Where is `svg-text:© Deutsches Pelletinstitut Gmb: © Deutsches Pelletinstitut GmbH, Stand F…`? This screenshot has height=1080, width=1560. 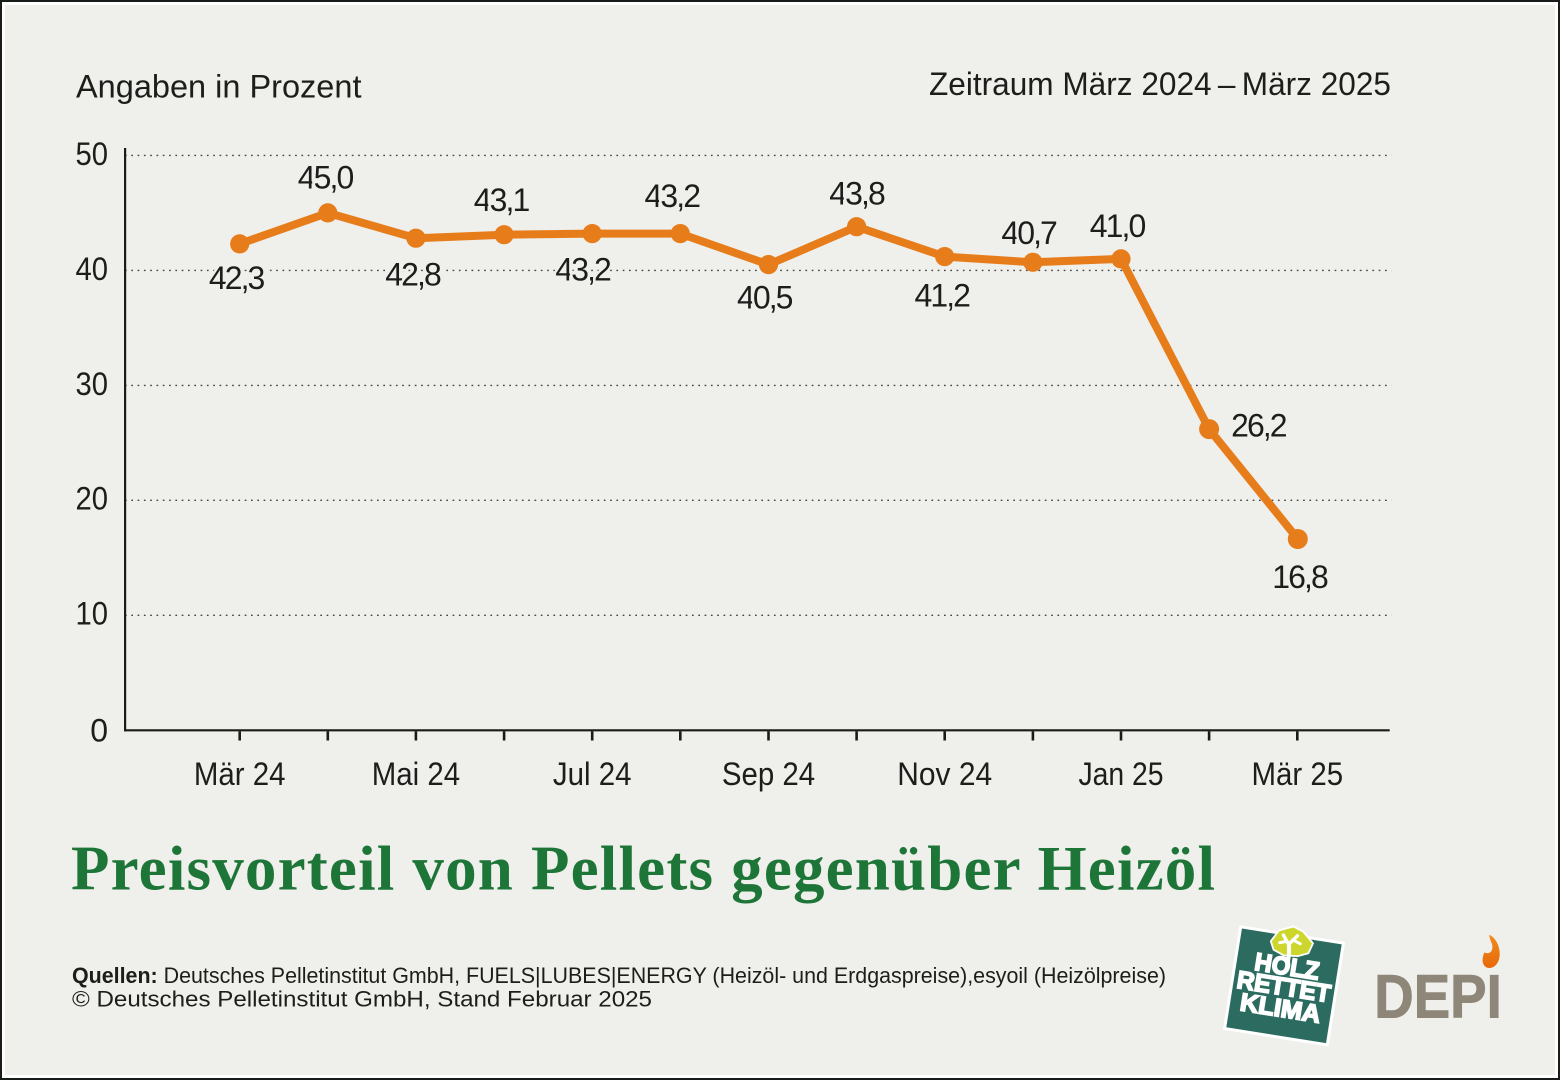 svg-text:© Deutsches Pelletinstitut Gmb: © Deutsches Pelletinstitut GmbH, Stand F… is located at coordinates (362, 999).